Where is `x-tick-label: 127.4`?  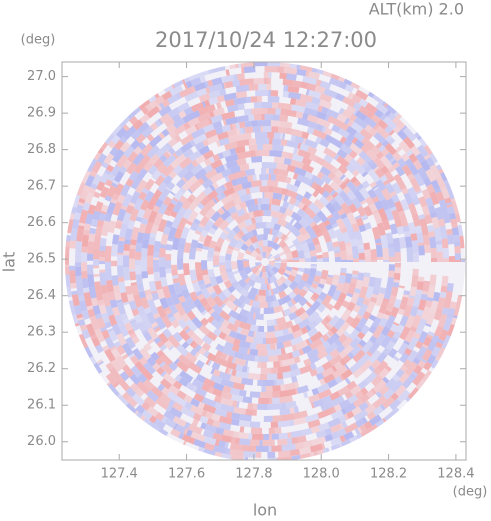
x-tick-label: 127.4 is located at coordinates (119, 474).